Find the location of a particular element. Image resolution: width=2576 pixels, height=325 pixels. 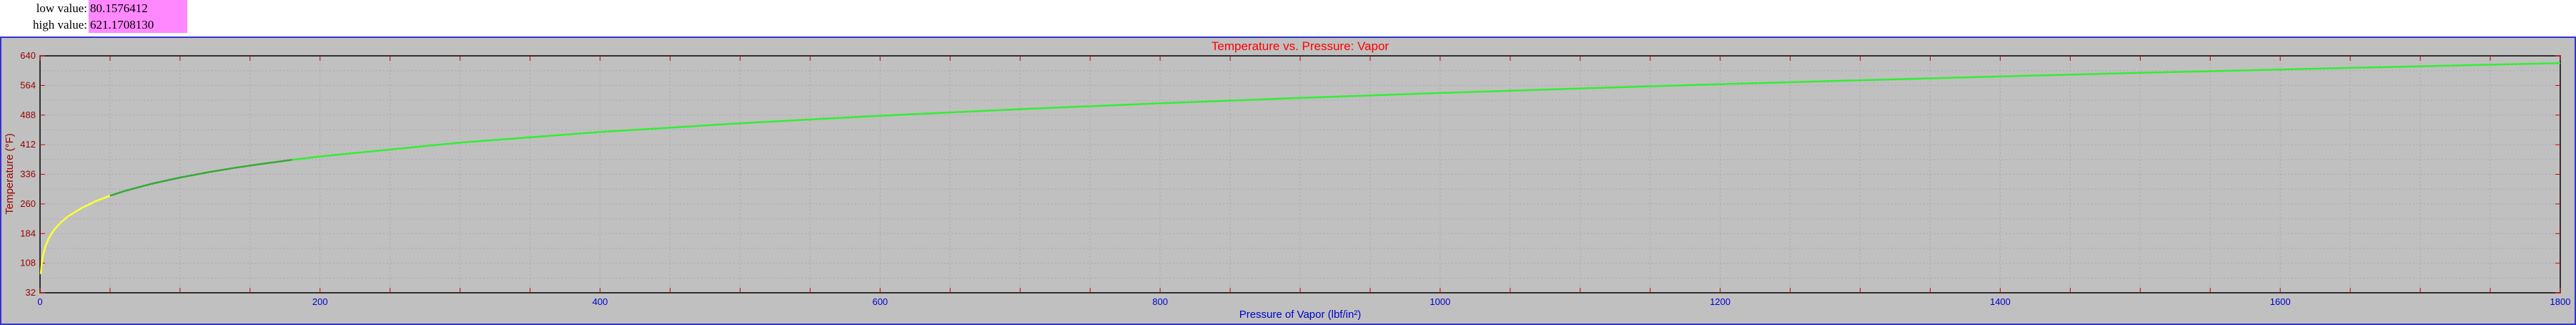

x-tick-label: 800 is located at coordinates (1160, 301).